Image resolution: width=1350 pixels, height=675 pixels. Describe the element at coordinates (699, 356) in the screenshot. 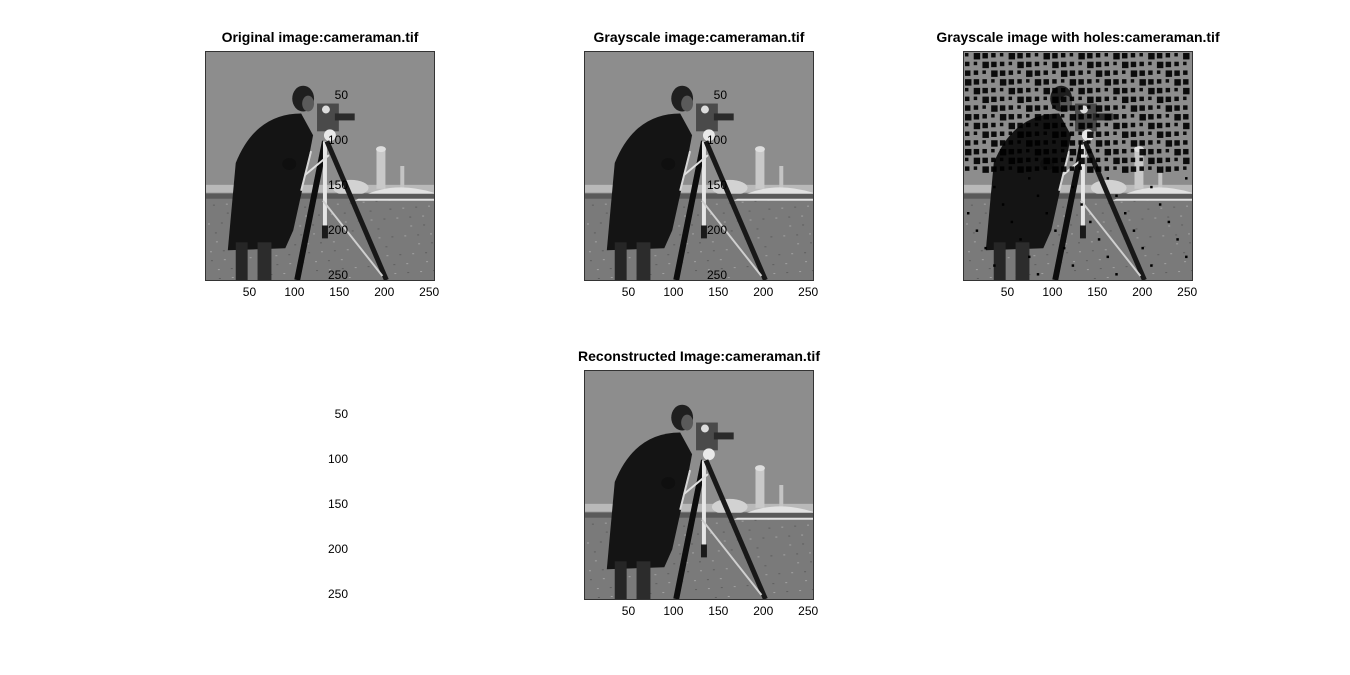

I see `subplot-title: Reconstructed Image:cameraman.tif` at that location.